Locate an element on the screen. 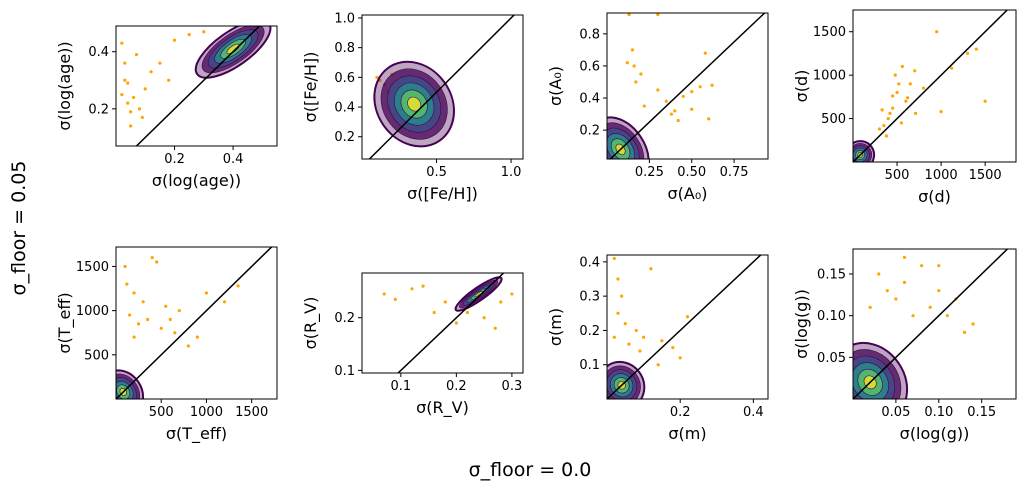  x-axis-label: σ(T_eff) is located at coordinates (196, 434).